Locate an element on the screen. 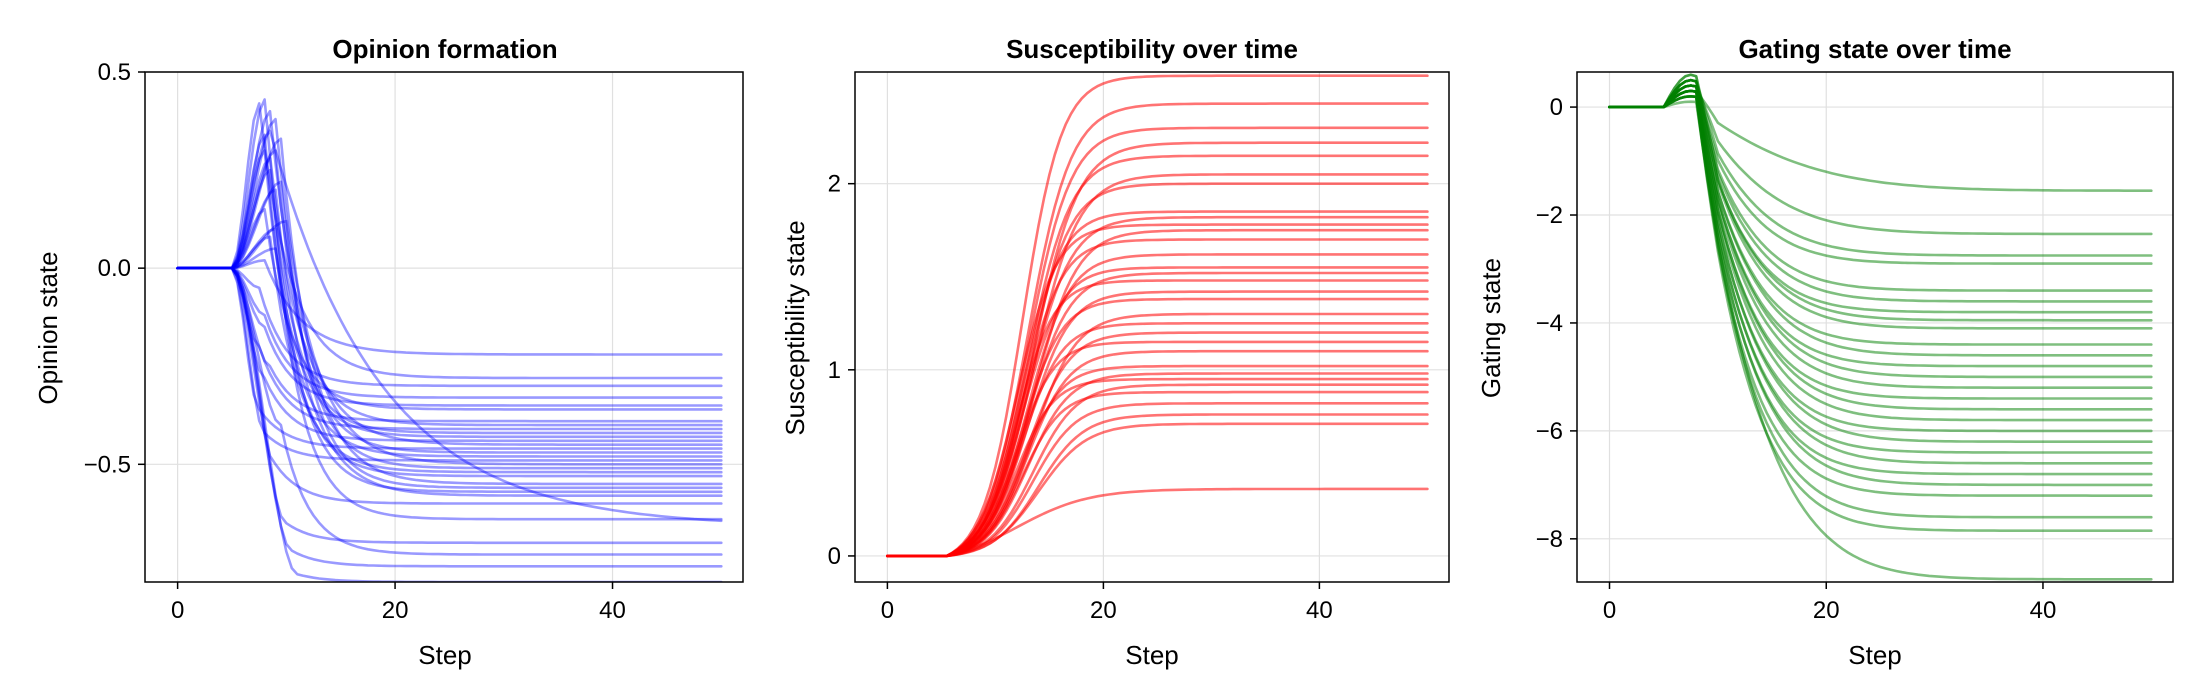 Image resolution: width=2200 pixels, height=700 pixels. chart-title: Susceptibility over time is located at coordinates (1152, 49).